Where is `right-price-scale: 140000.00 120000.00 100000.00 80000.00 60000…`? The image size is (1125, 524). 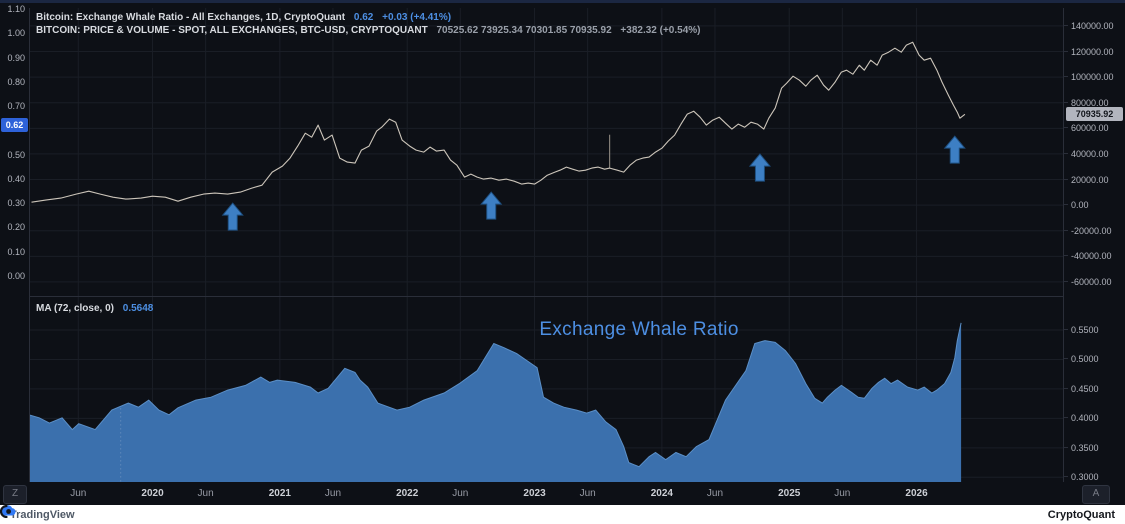
right-price-scale: 140000.00 120000.00 100000.00 80000.00 60000… is located at coordinates (1094, 245).